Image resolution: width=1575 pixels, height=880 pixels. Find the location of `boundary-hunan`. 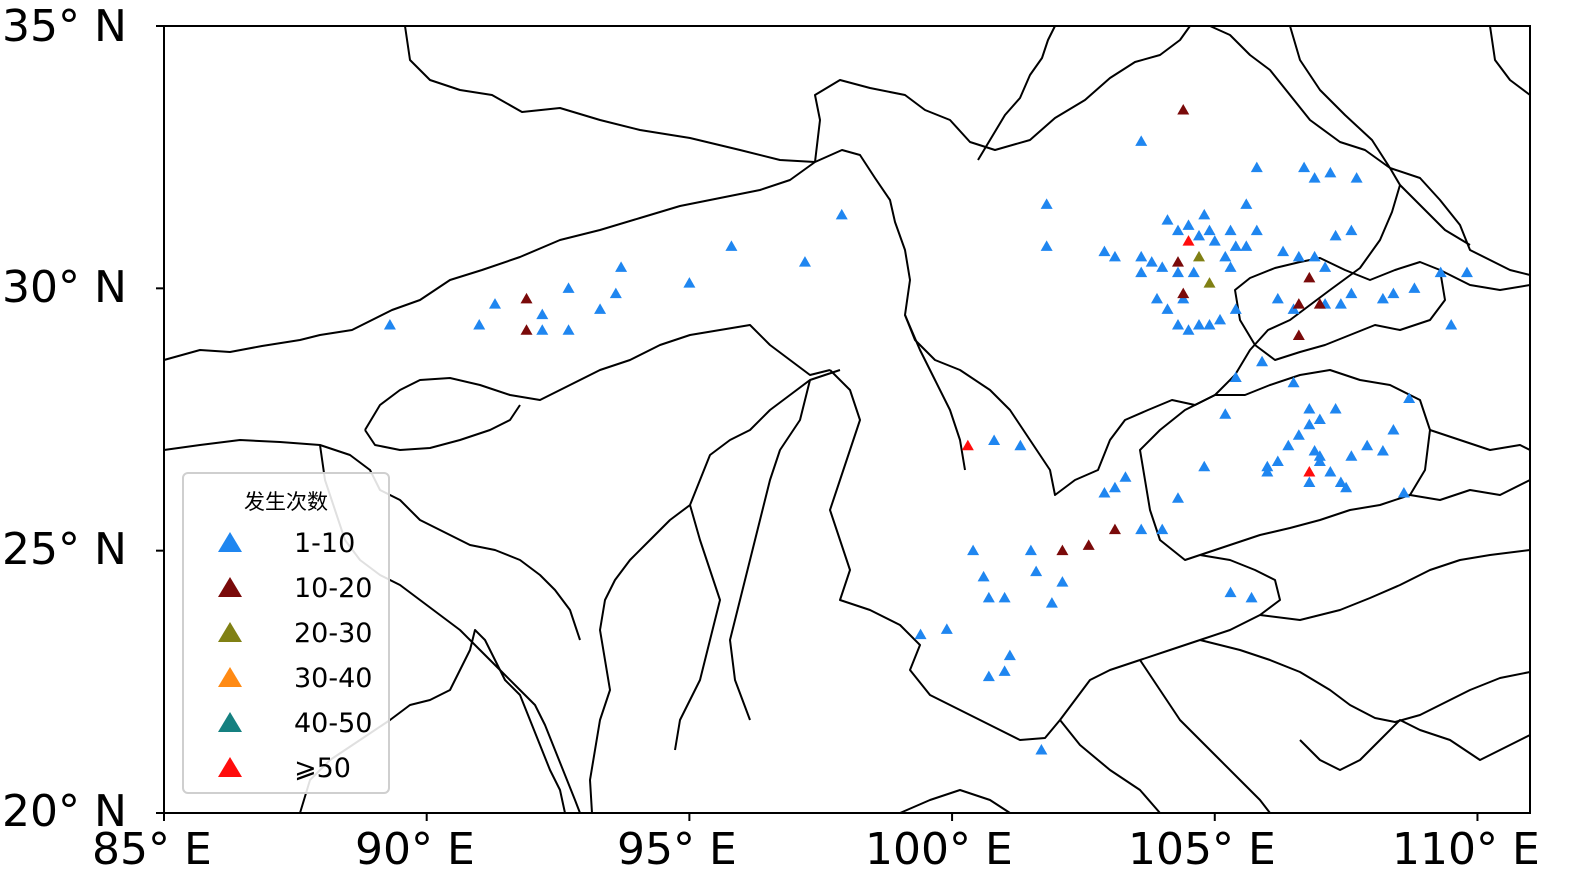

boundary-hunan is located at coordinates (1470, 385).